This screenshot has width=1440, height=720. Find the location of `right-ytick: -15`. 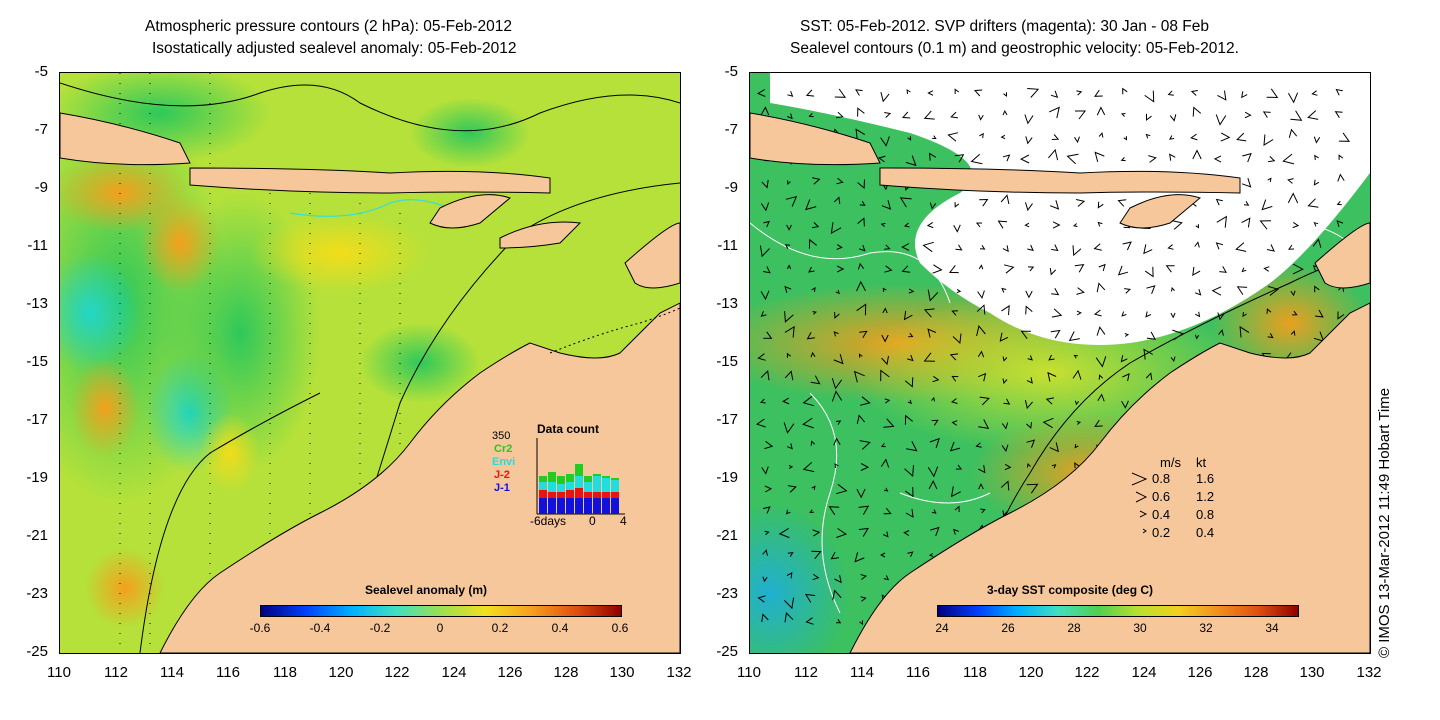

right-ytick: -15 is located at coordinates (727, 361).